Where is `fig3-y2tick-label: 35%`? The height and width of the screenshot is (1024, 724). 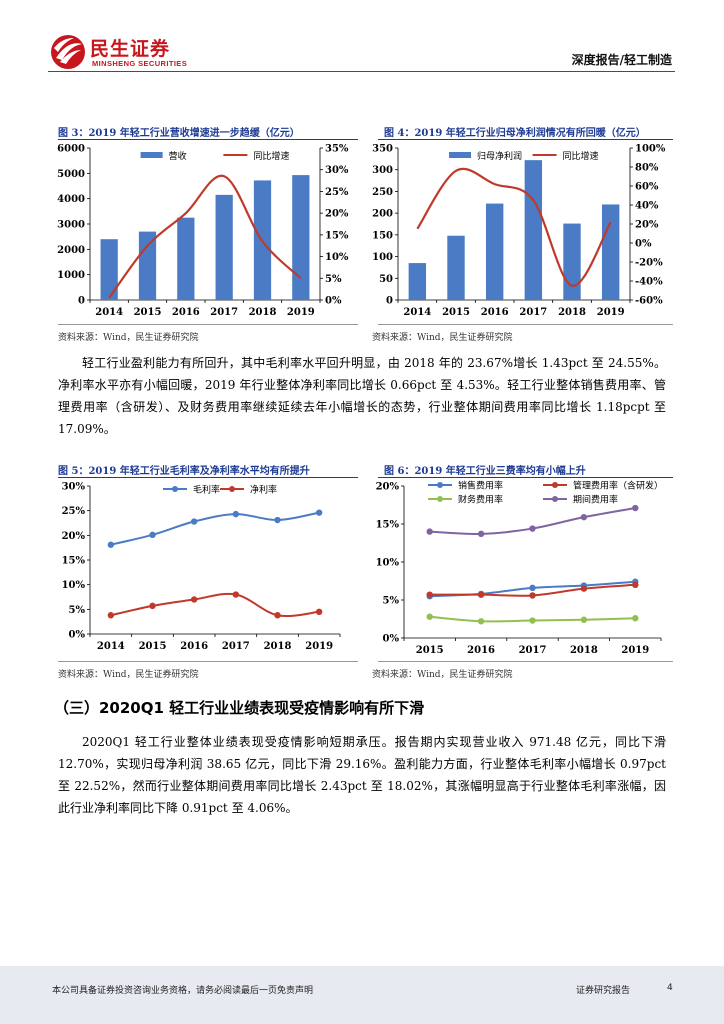 fig3-y2tick-label: 35% is located at coordinates (337, 149).